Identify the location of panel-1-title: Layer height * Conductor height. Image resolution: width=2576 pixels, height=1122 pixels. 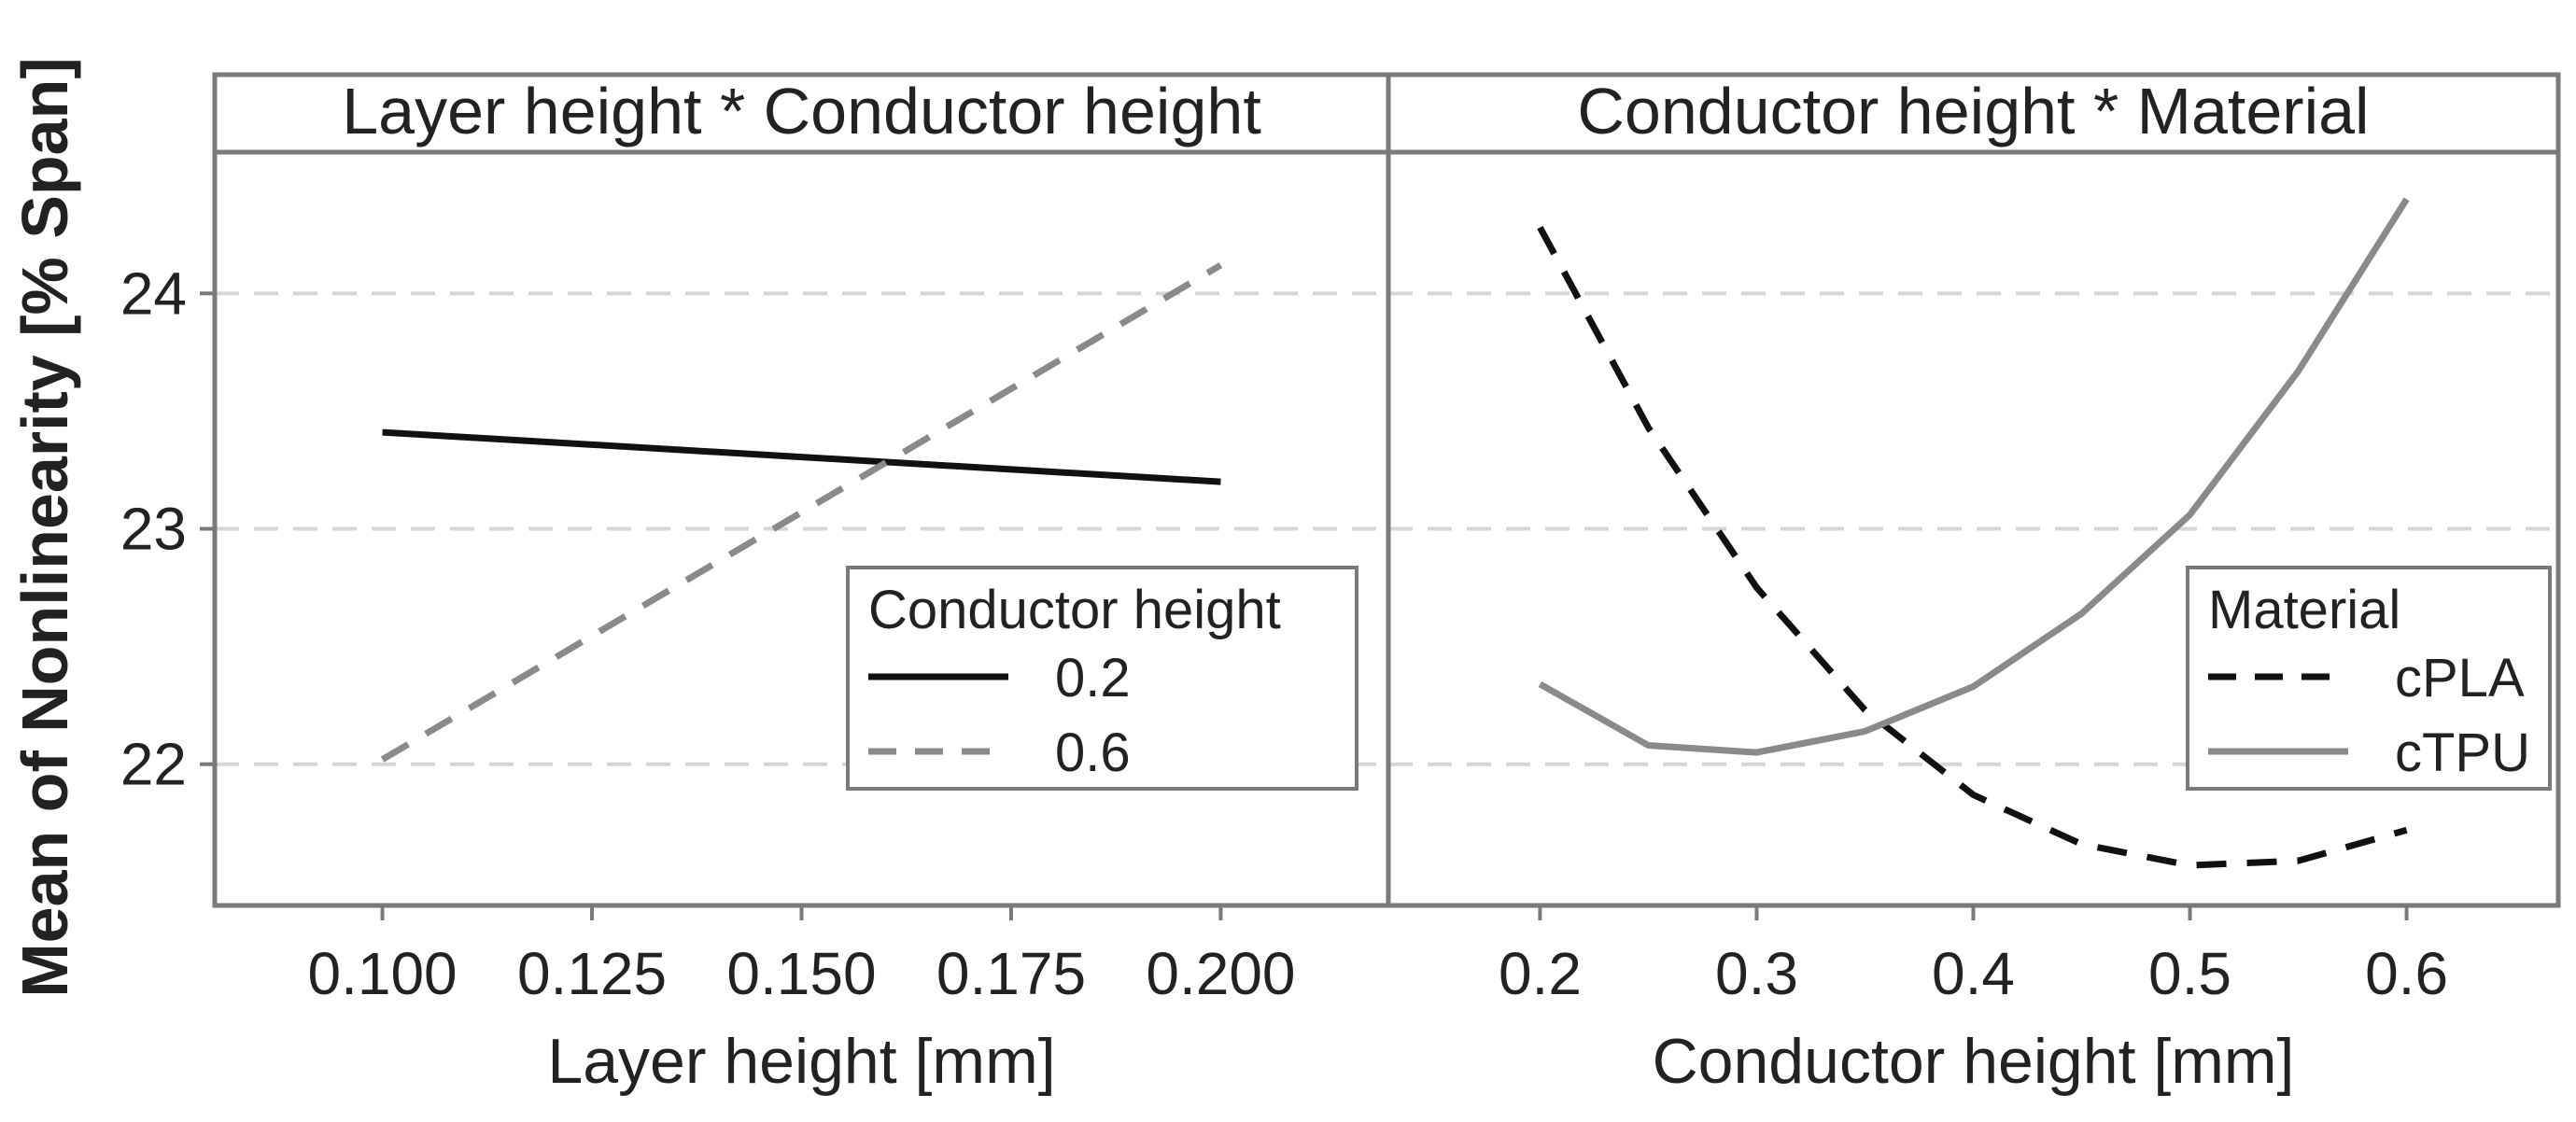
(801, 111).